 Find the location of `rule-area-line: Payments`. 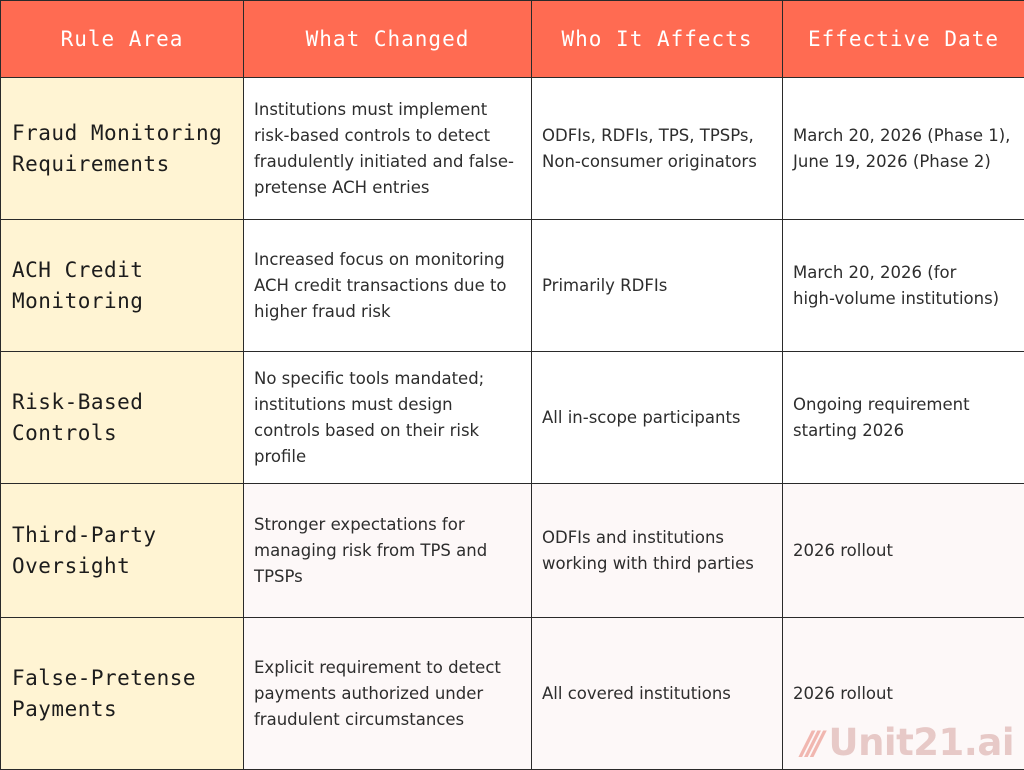

rule-area-line: Payments is located at coordinates (122, 709).